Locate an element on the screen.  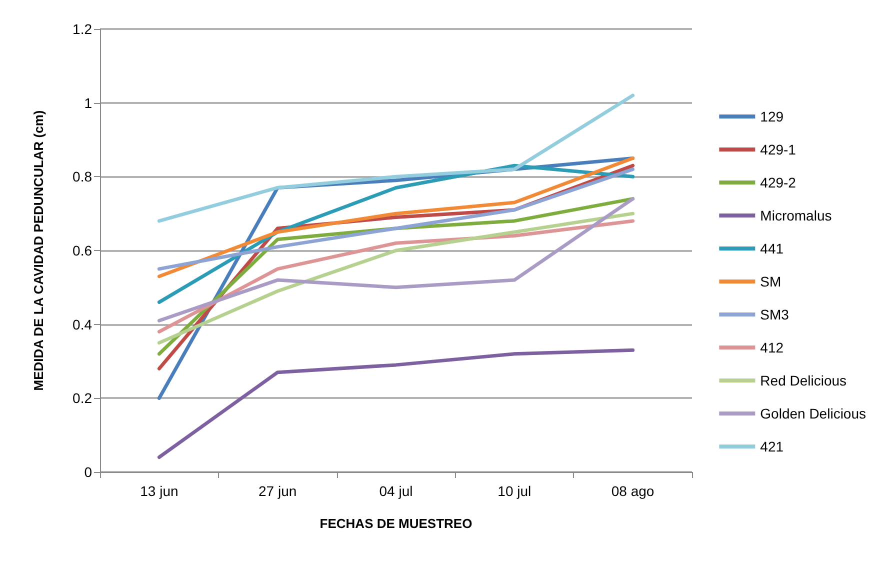
x-tick-label: 04 jul is located at coordinates (396, 491).